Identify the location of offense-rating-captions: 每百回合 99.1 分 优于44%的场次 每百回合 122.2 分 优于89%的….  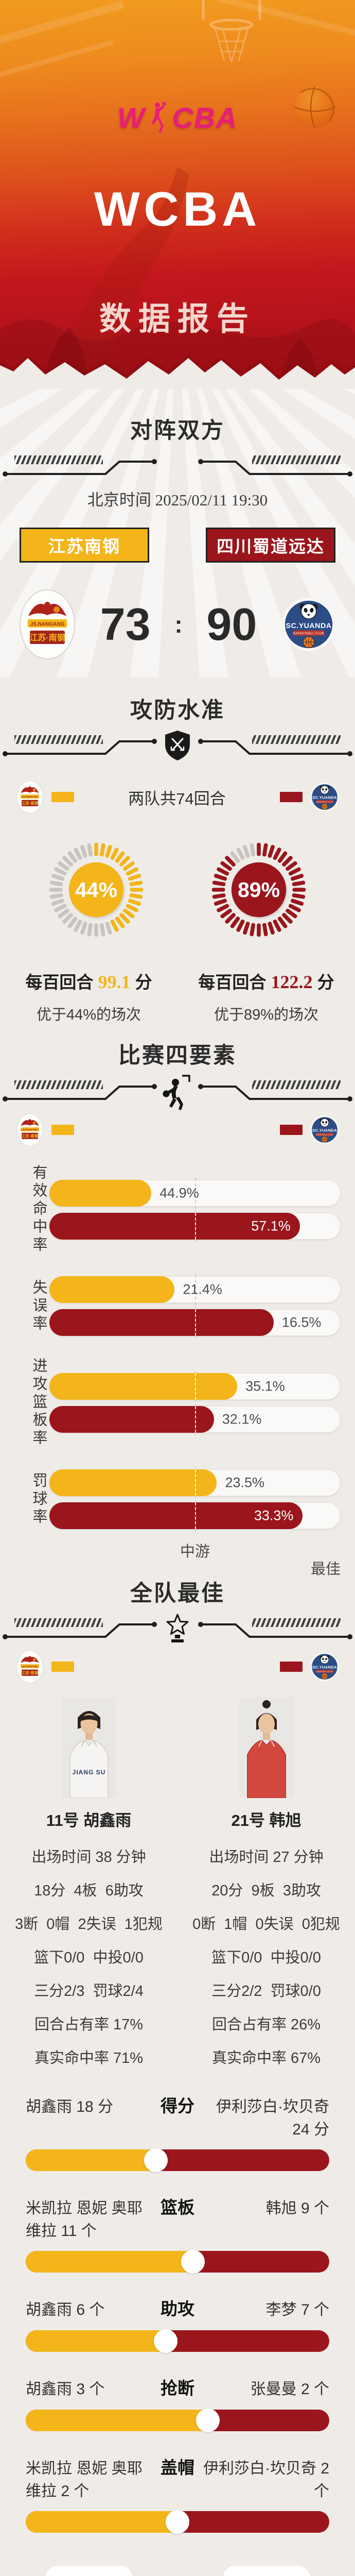
(177, 996).